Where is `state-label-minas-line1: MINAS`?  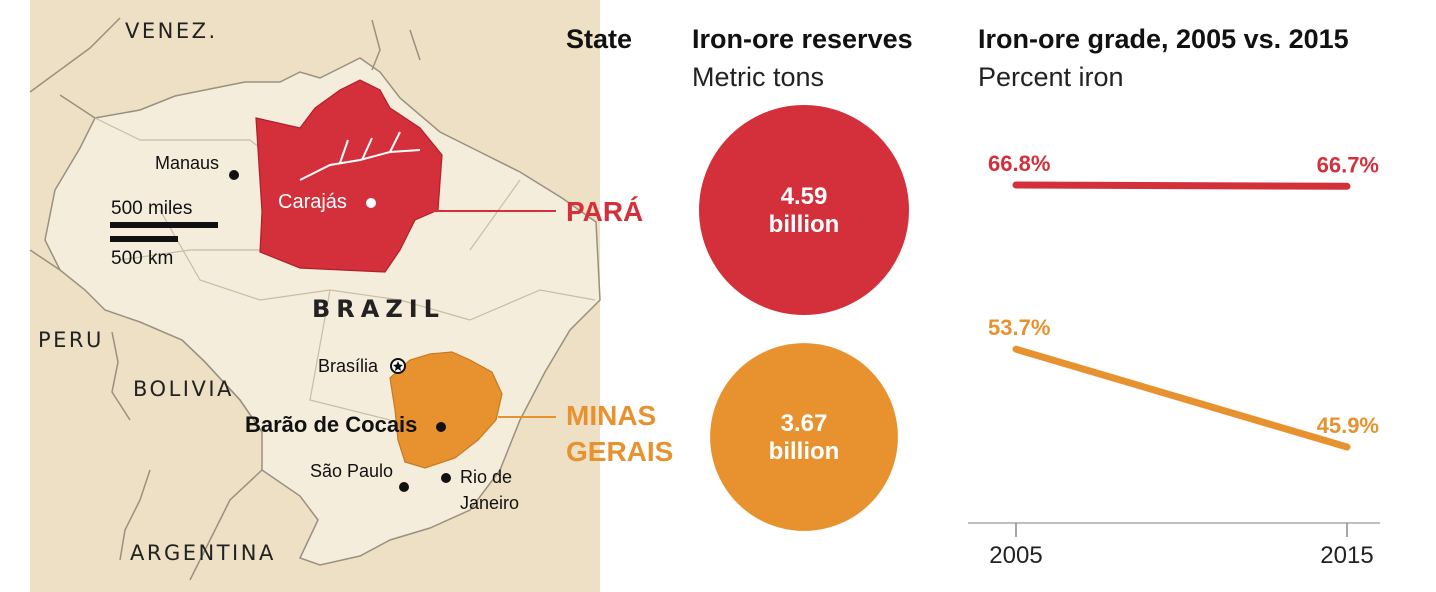 state-label-minas-line1: MINAS is located at coordinates (611, 415).